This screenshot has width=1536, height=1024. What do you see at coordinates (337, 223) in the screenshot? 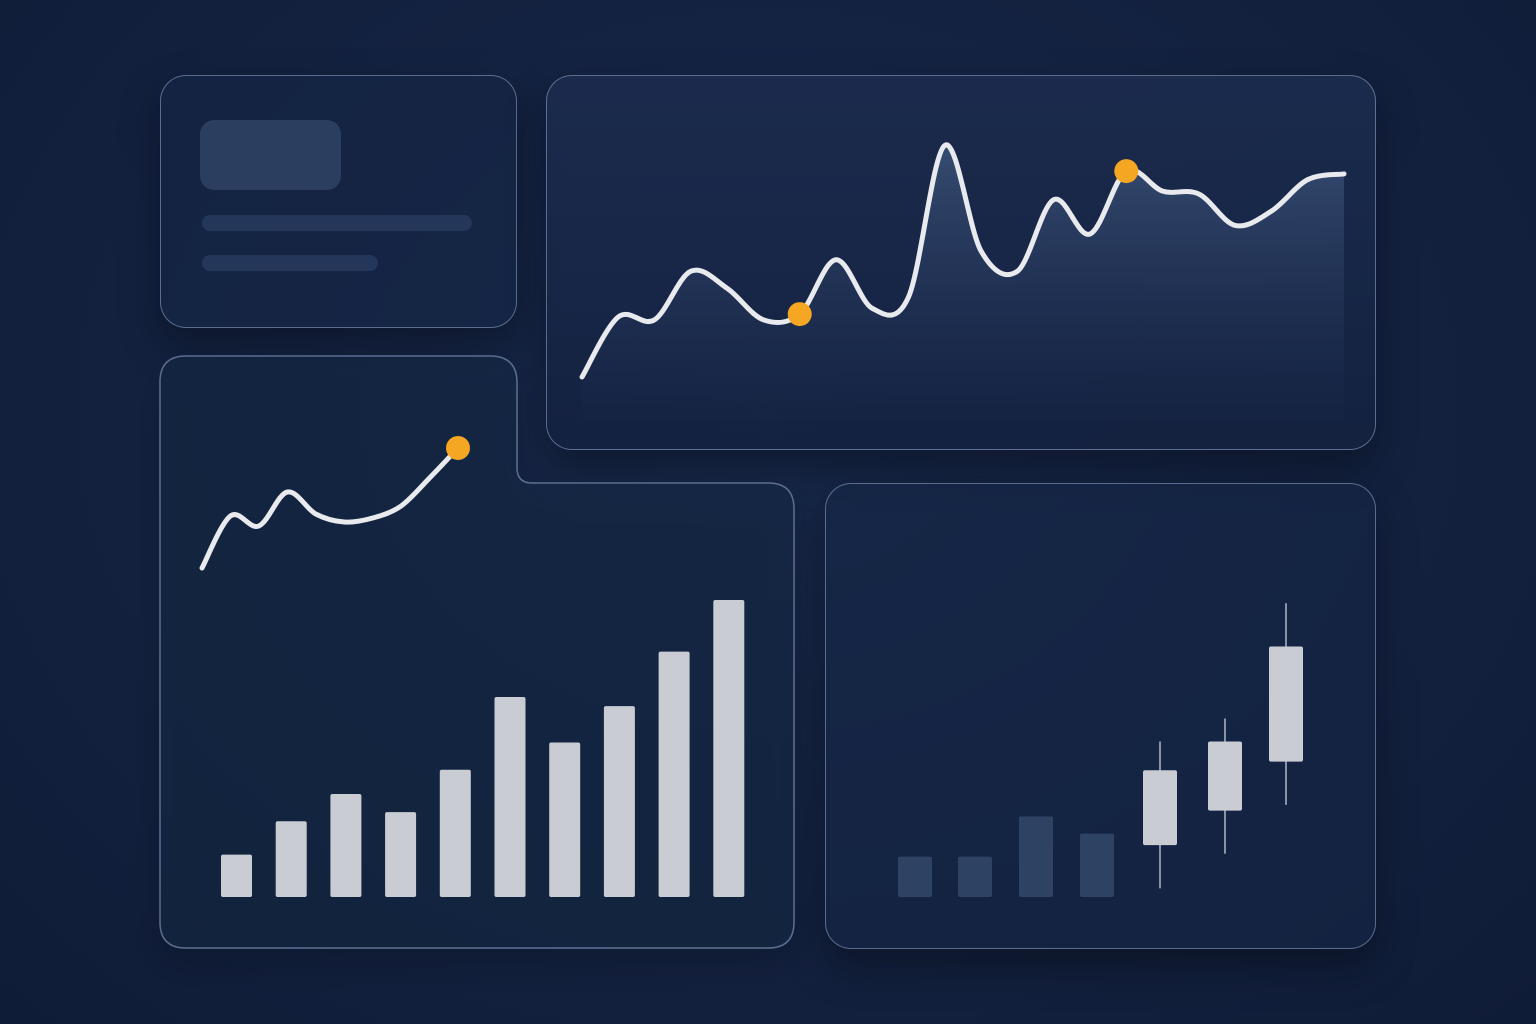
I see `summary-placeholder-line` at bounding box center [337, 223].